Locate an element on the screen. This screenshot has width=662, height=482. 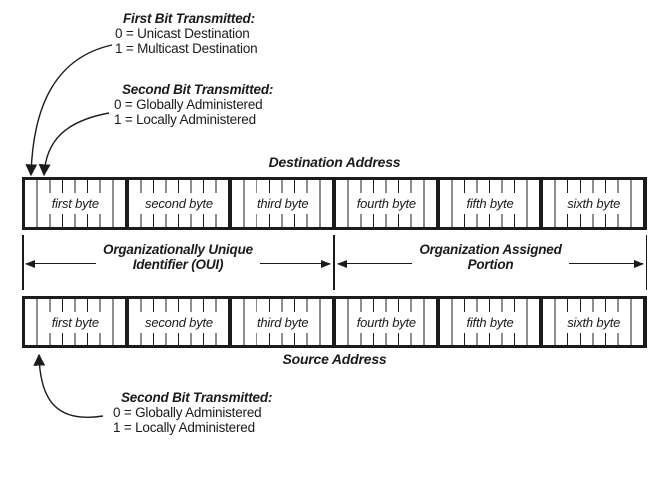
callout-line: 0 = Unicast Destination is located at coordinates (182, 33).